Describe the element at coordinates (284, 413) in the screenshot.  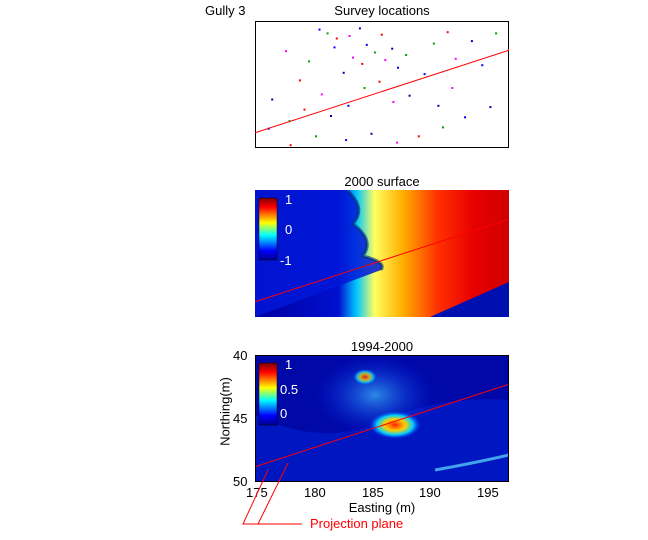
I see `change-cbar-min: 0` at that location.